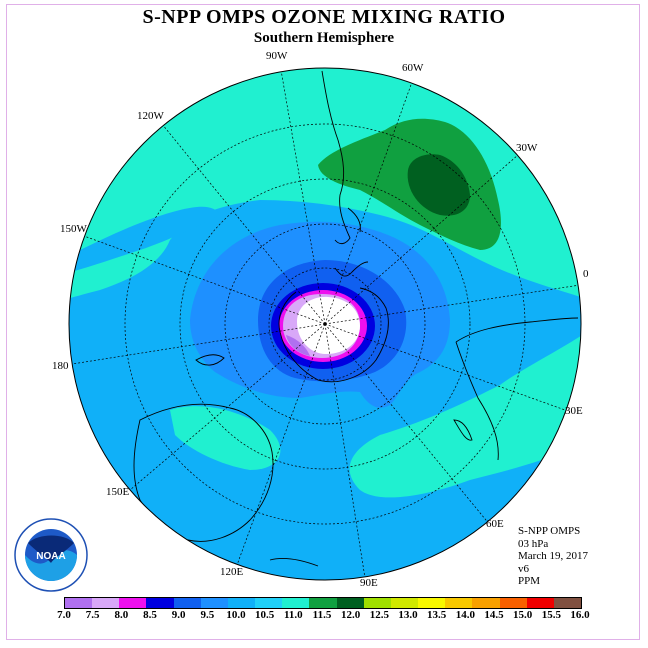 Image resolution: width=648 pixels, height=648 pixels. Describe the element at coordinates (586, 274) in the screenshot. I see `lon-label-0: 0` at that location.